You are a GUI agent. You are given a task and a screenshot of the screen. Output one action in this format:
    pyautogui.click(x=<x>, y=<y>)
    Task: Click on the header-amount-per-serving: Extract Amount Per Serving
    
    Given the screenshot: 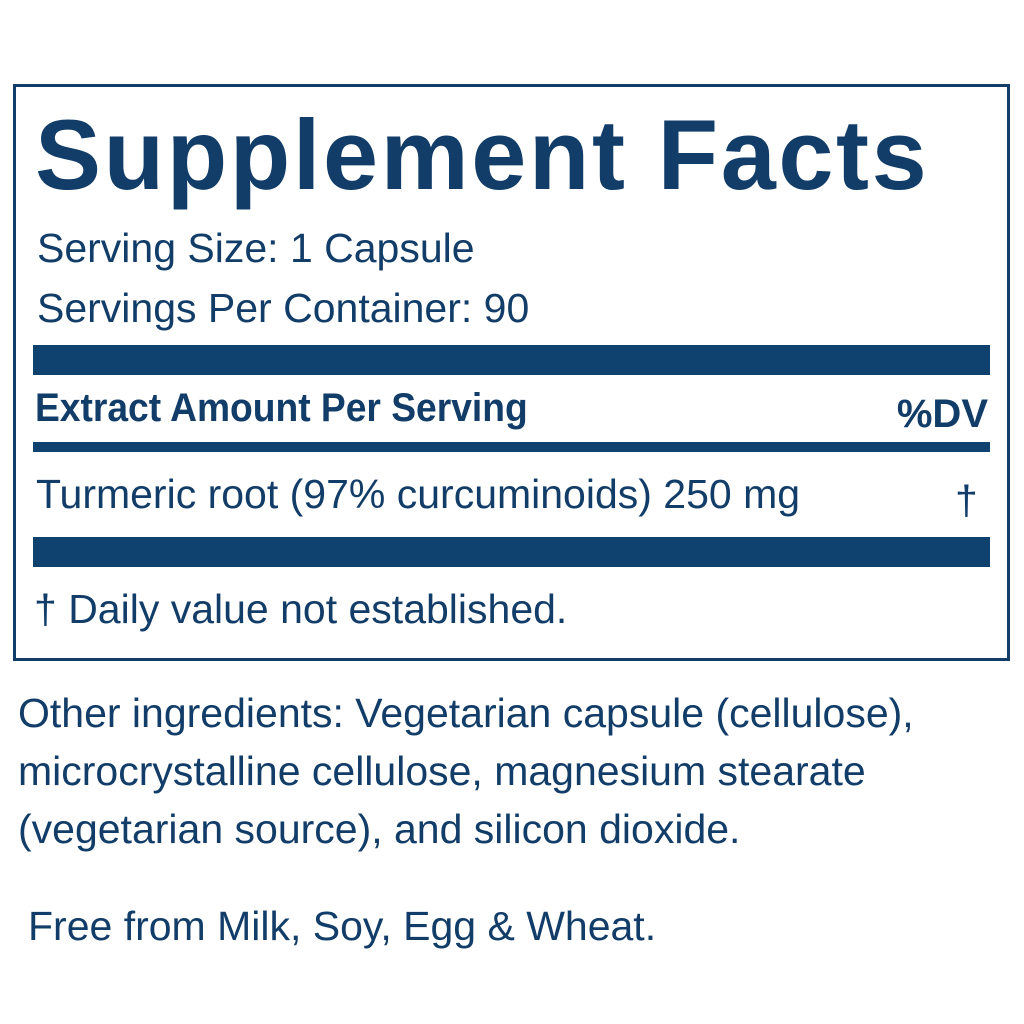 What is the action you would take?
    pyautogui.click(x=281, y=408)
    